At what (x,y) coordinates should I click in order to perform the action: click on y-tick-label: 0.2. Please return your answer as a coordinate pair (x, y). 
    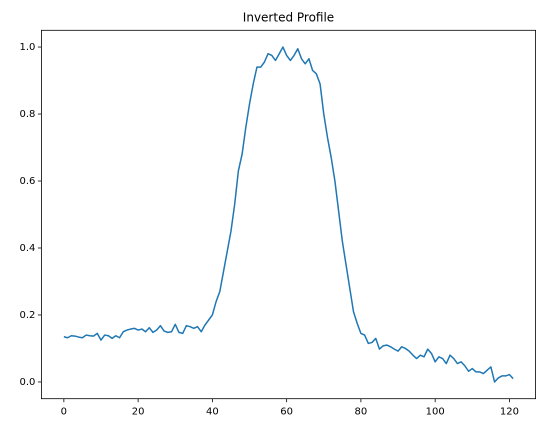
    Looking at the image, I should click on (27, 315).